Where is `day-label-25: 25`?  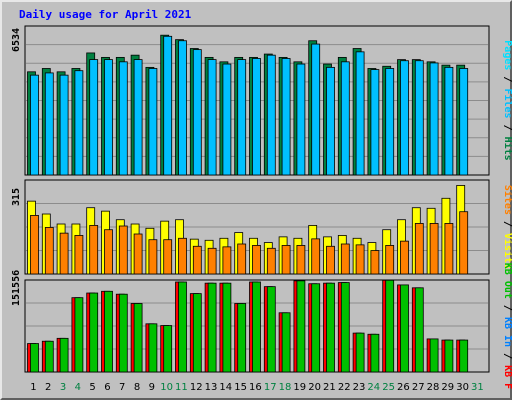
day-label-25: 25 is located at coordinates (388, 387).